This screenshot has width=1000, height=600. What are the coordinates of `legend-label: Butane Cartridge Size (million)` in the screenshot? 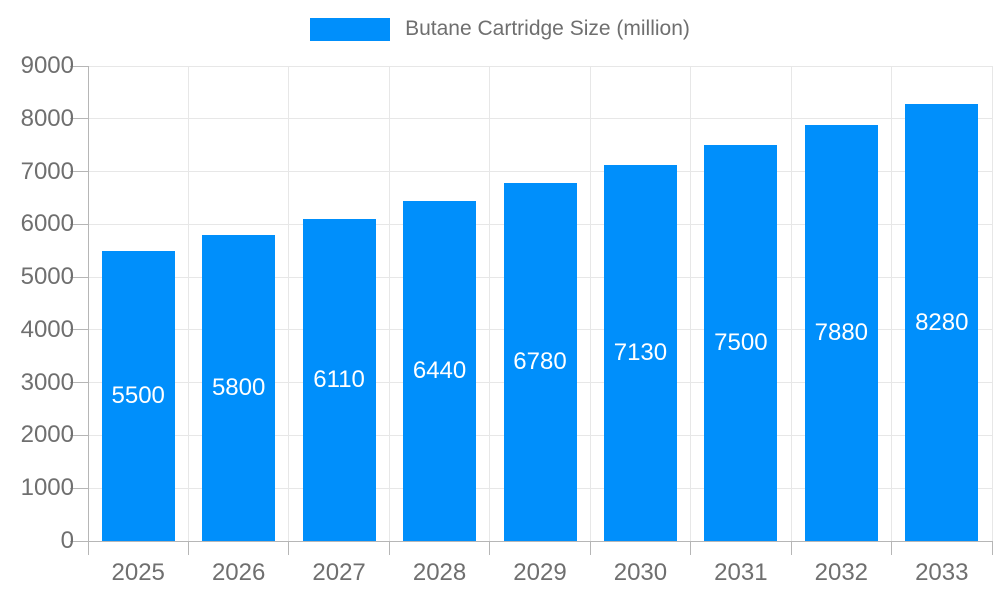 It's located at (547, 28).